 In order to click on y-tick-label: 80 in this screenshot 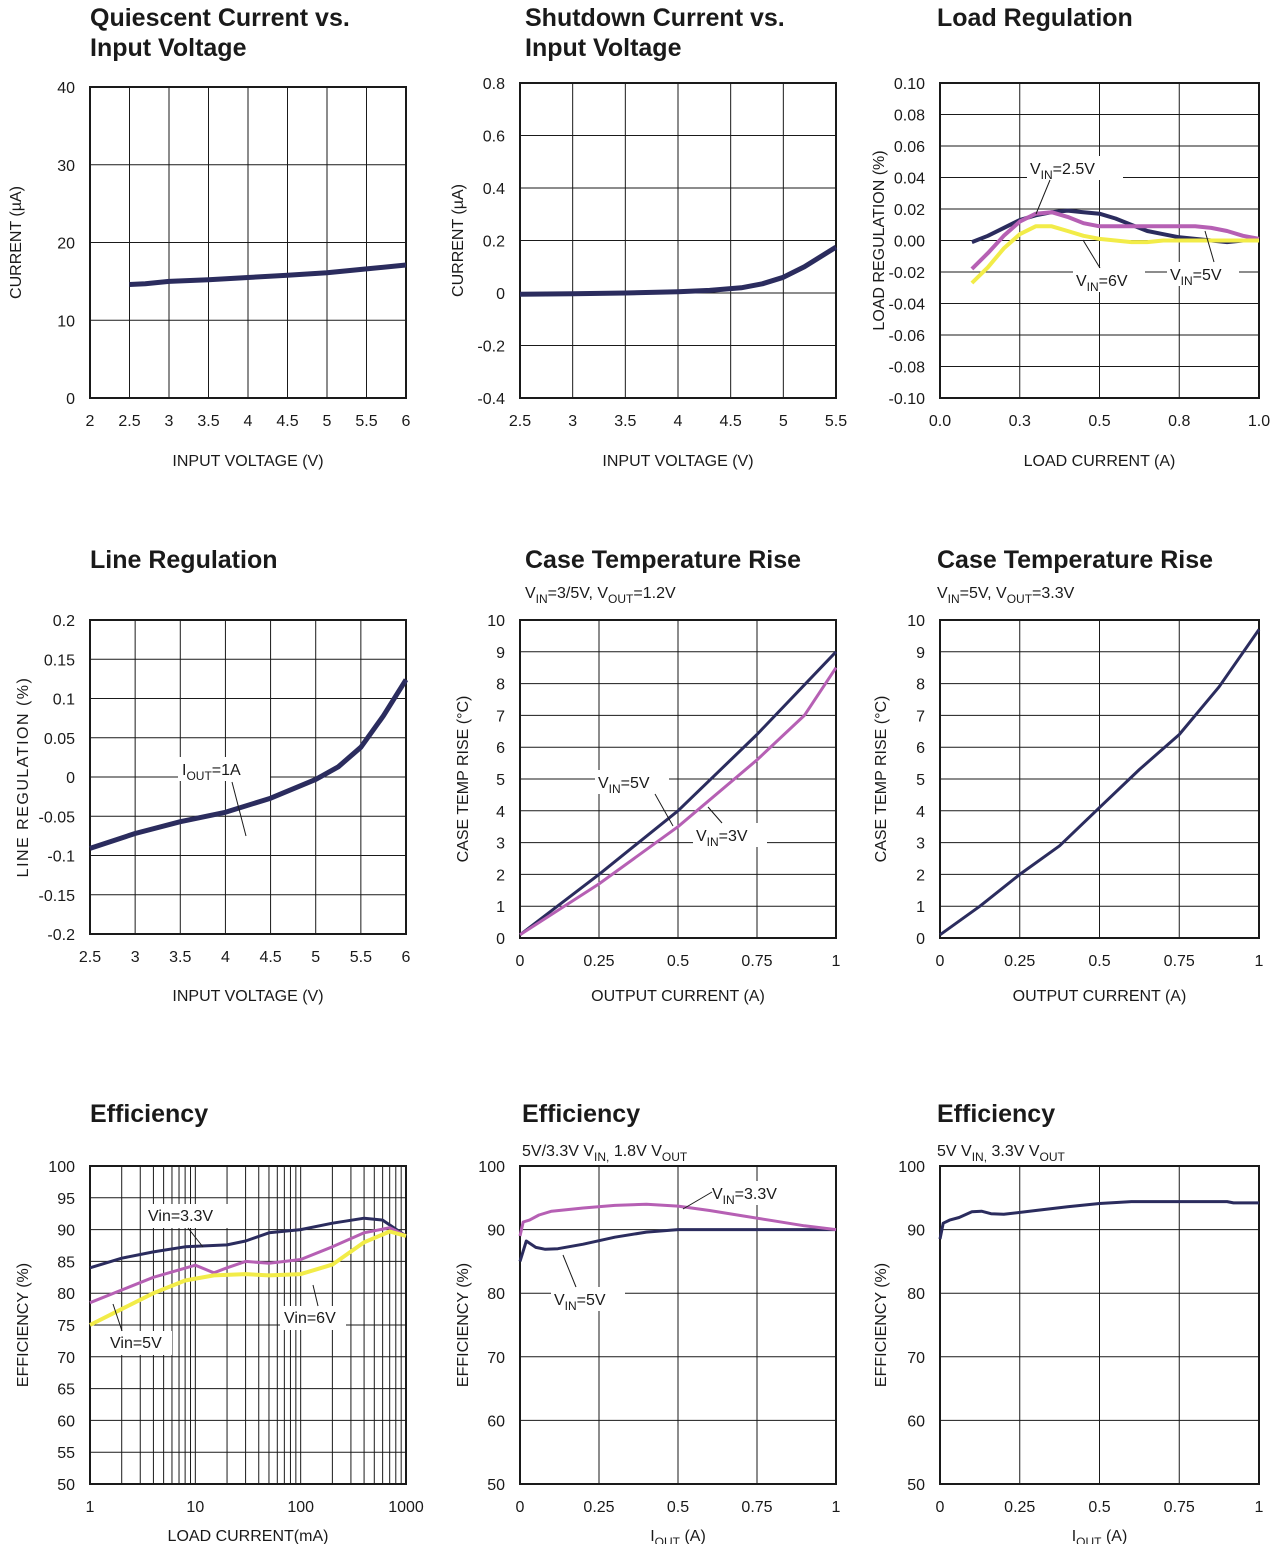, I will do `click(496, 1294)`.